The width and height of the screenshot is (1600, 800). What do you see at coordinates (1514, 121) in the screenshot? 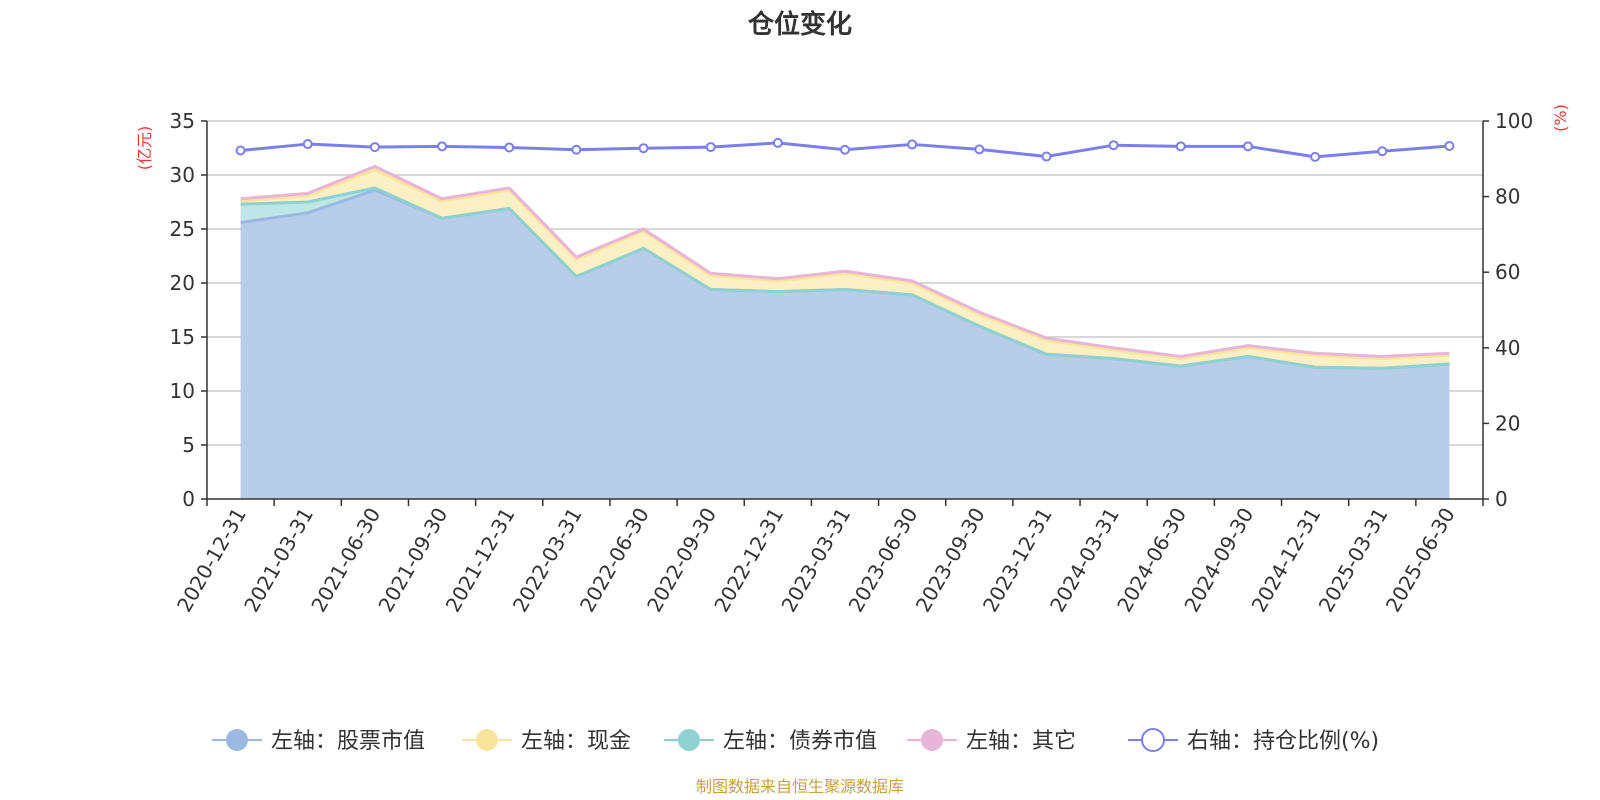
I see `right-tick-label: 100` at bounding box center [1514, 121].